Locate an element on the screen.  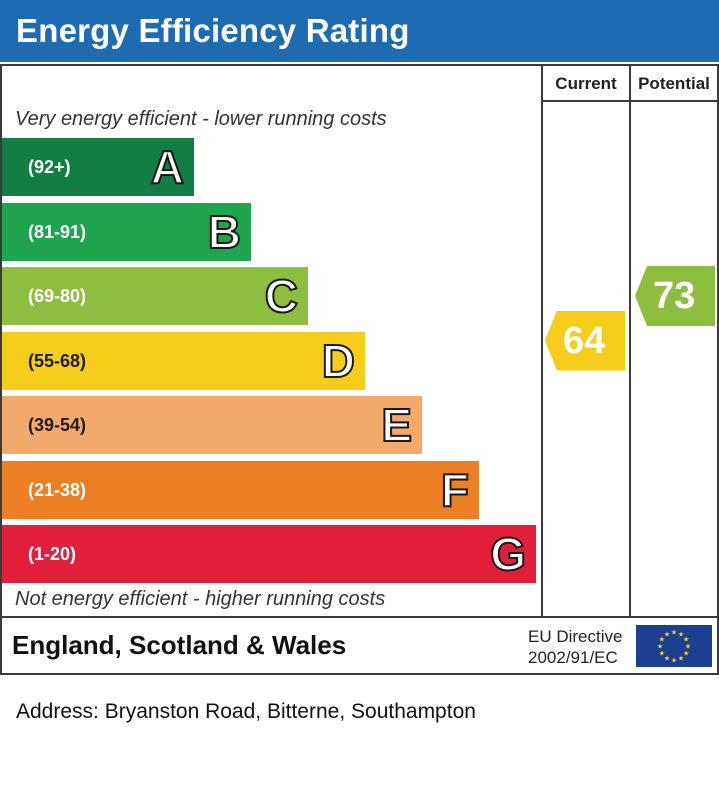
band-c-letter: C is located at coordinates (281, 296).